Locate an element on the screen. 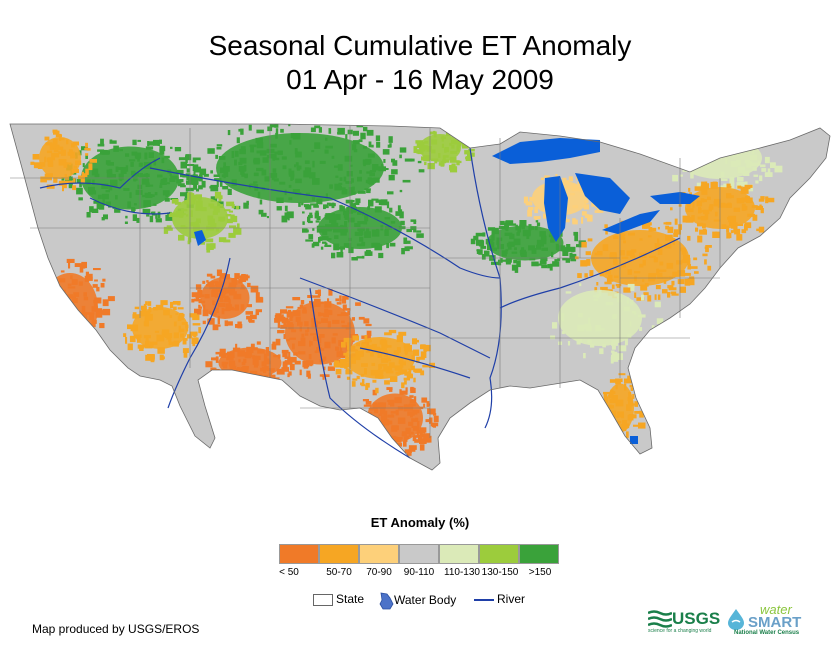 The image size is (840, 660). anomaly-patch-minnesota is located at coordinates (444, 151).